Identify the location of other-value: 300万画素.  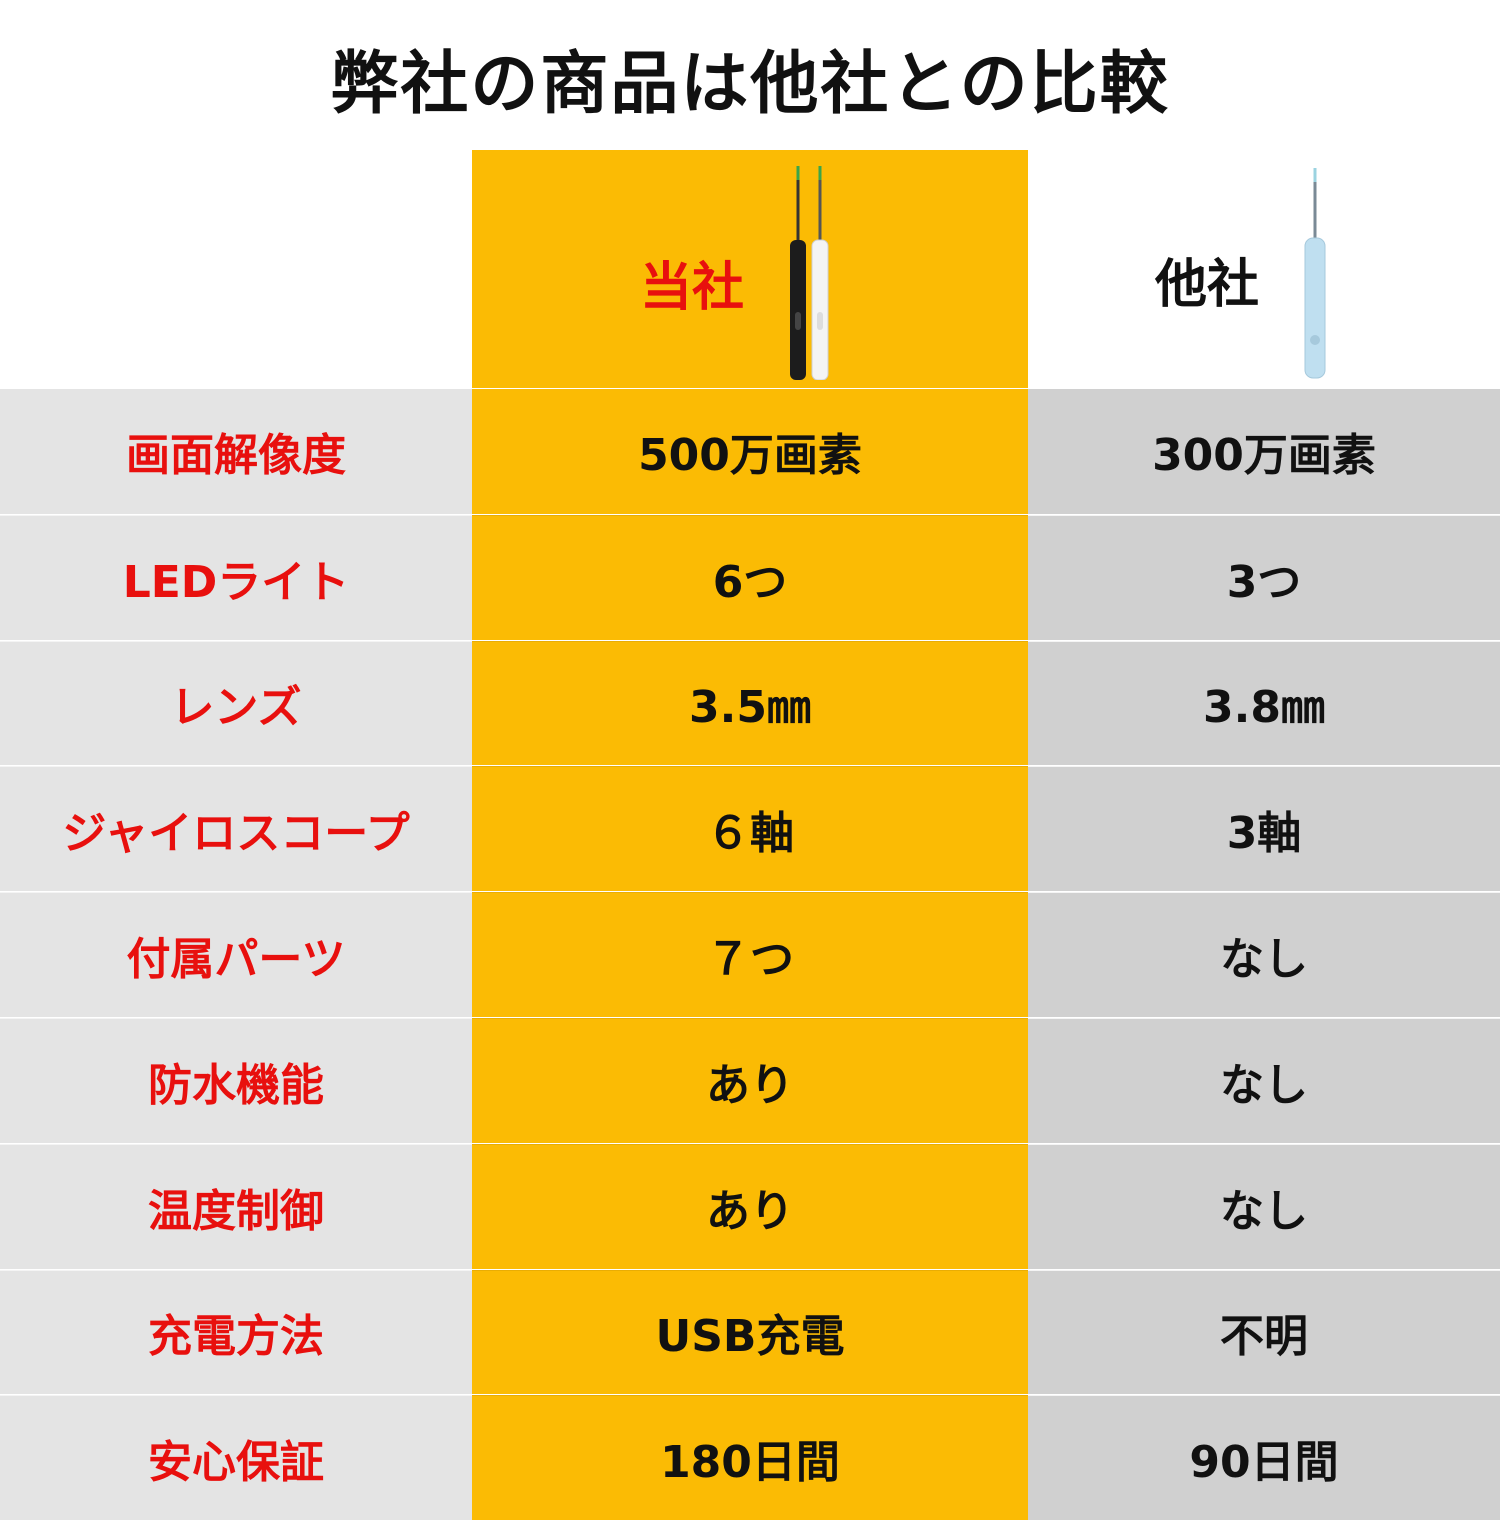
(1264, 451).